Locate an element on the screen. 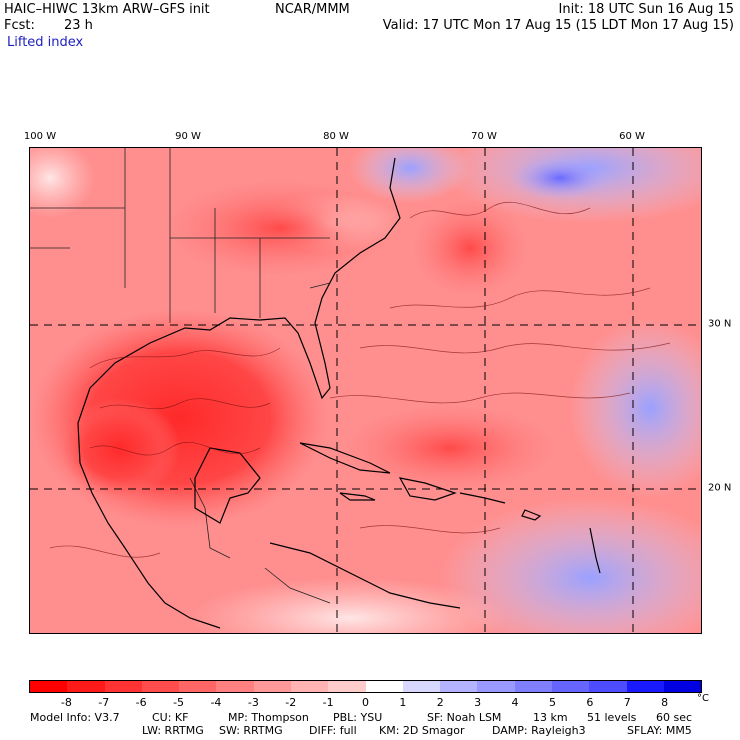 The height and width of the screenshot is (740, 740). unstable-core-atlantic is located at coordinates (470, 248).